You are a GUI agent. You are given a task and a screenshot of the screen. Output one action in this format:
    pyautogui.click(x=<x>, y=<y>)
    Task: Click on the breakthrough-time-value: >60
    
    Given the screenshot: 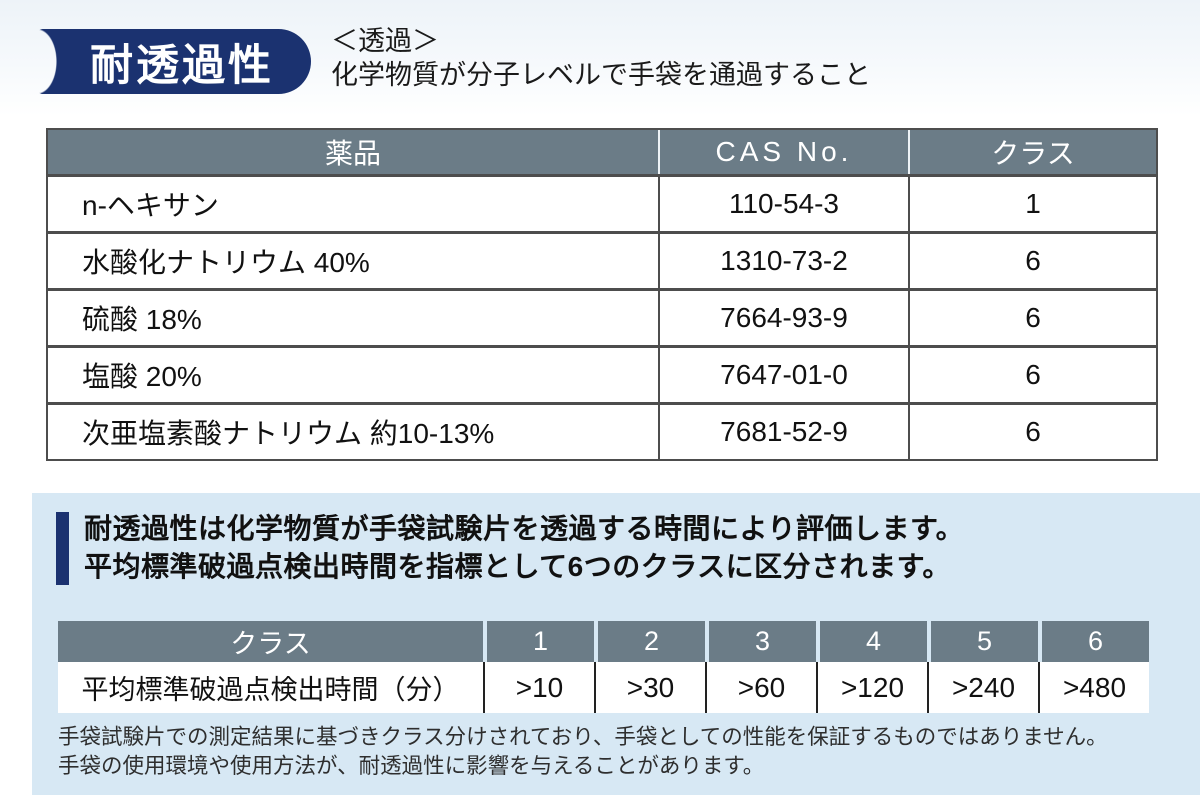 What is the action you would take?
    pyautogui.click(x=760, y=687)
    